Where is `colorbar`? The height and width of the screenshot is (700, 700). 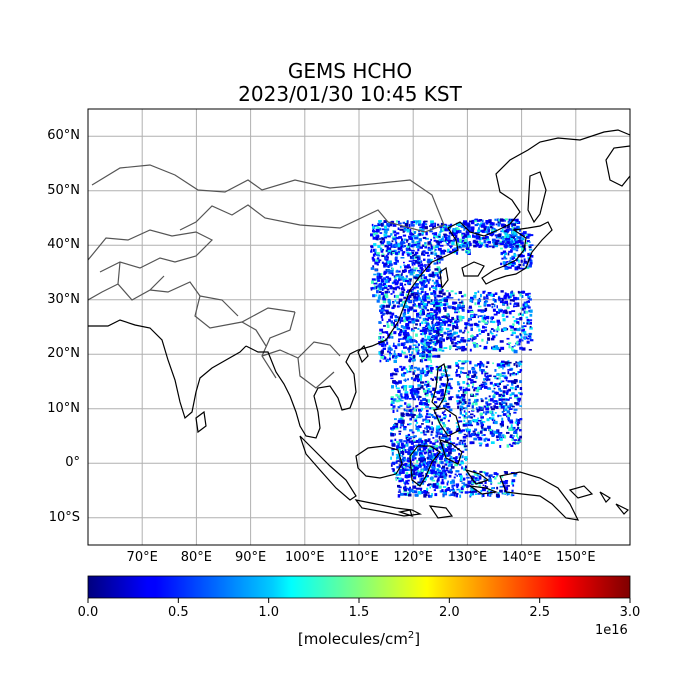
colorbar is located at coordinates (359, 587).